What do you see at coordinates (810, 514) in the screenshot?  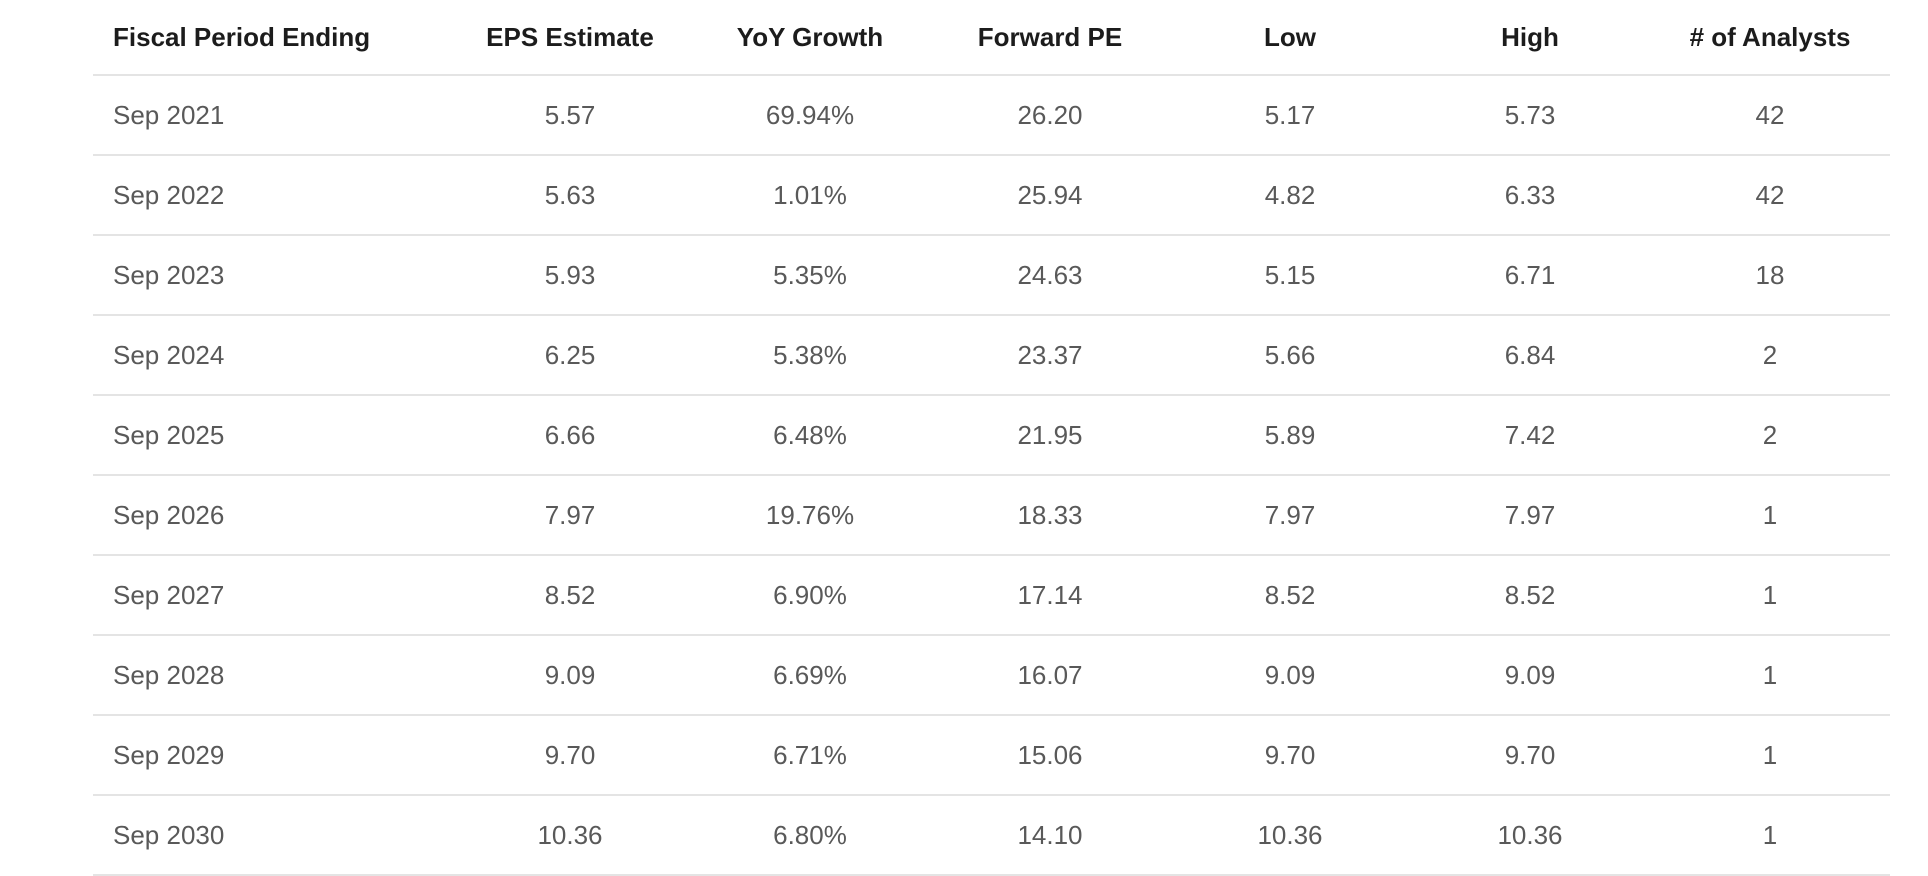 I see `cell-yoy-growth: 19.76%` at bounding box center [810, 514].